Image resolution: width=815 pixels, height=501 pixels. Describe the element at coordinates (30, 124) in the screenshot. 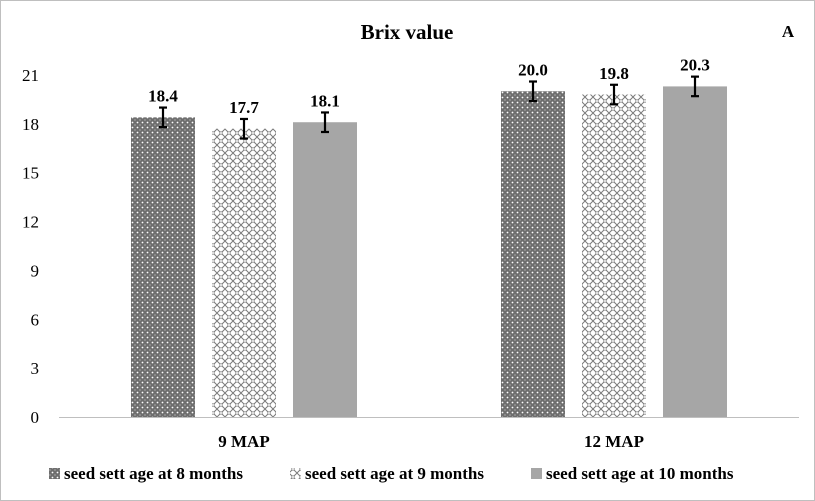

I see `y-tick-label: 18` at that location.